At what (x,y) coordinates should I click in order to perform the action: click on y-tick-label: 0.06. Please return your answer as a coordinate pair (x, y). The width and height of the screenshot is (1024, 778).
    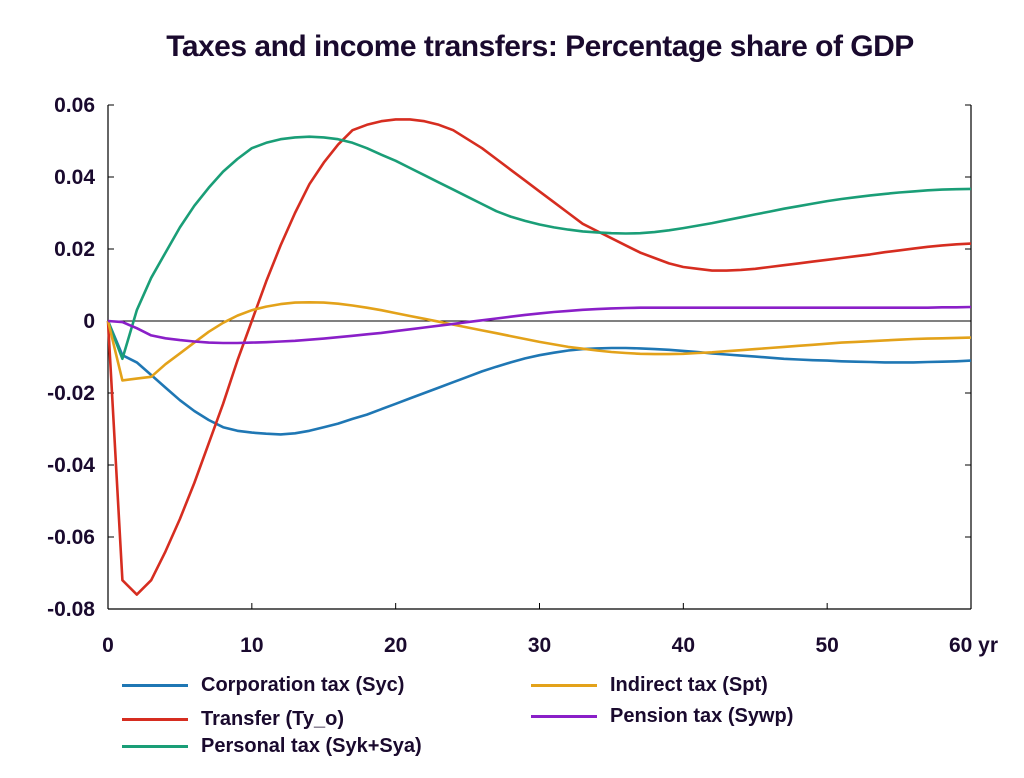
    Looking at the image, I should click on (74, 105).